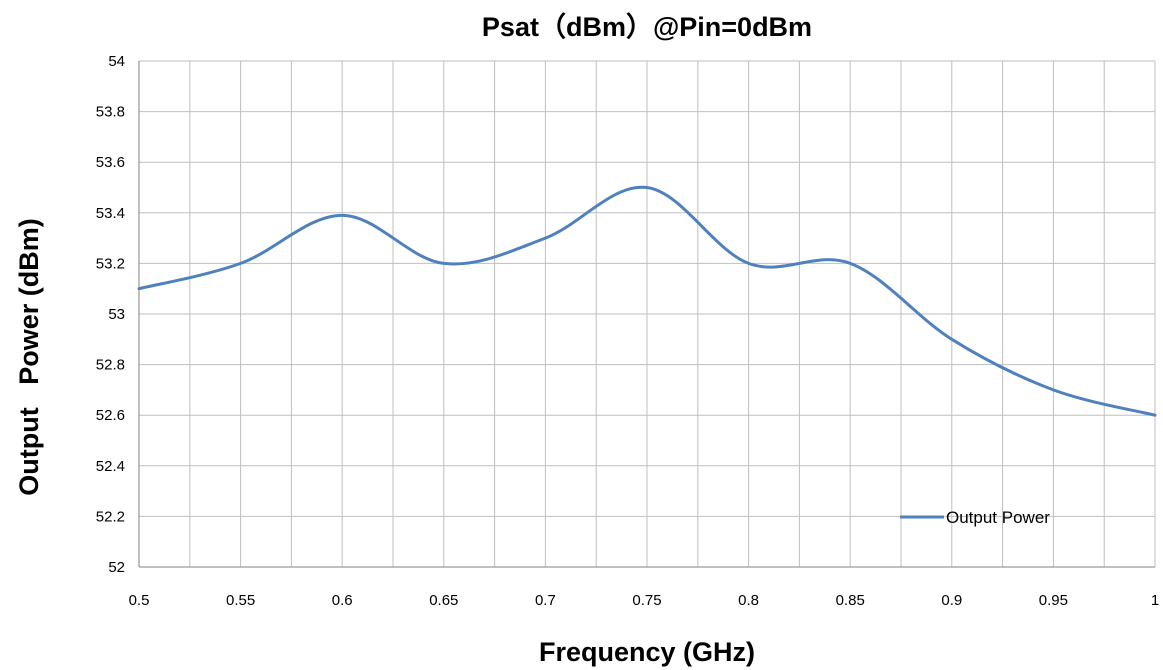 The height and width of the screenshot is (670, 1163). What do you see at coordinates (110, 162) in the screenshot?
I see `y-tick-label: 53.6` at bounding box center [110, 162].